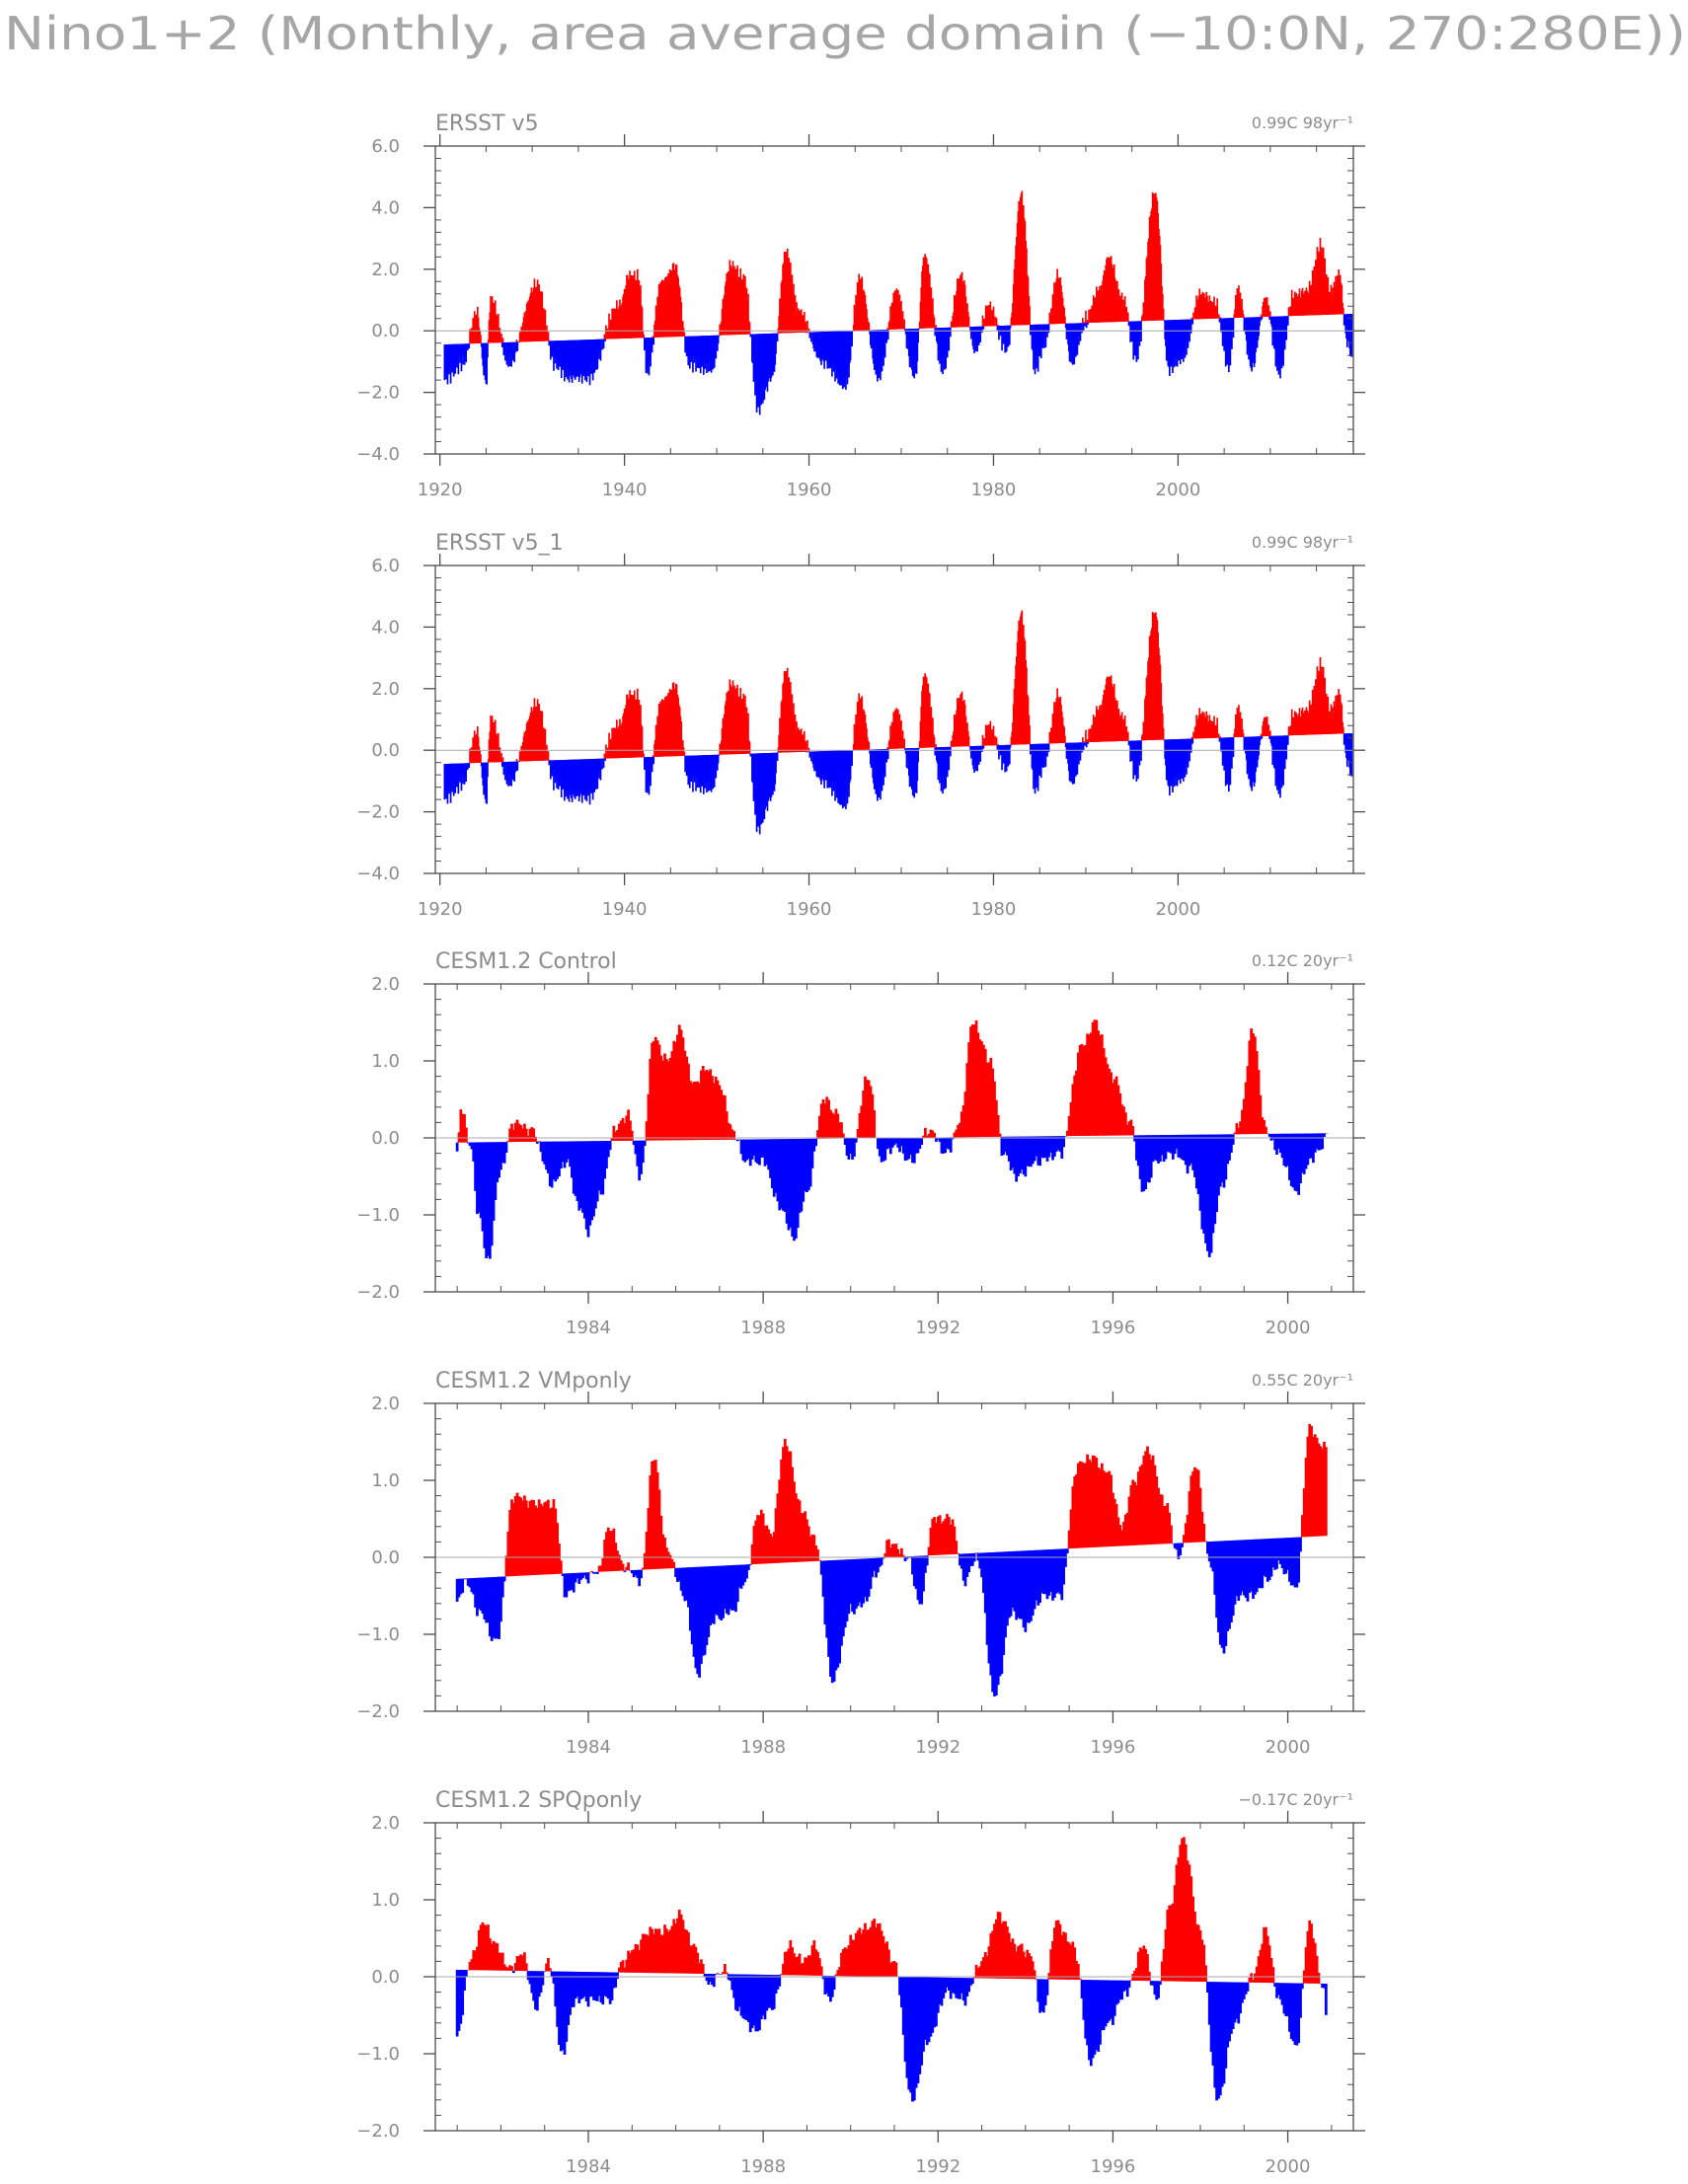  What do you see at coordinates (809, 909) in the screenshot?
I see `x-tick-label: 1960` at bounding box center [809, 909].